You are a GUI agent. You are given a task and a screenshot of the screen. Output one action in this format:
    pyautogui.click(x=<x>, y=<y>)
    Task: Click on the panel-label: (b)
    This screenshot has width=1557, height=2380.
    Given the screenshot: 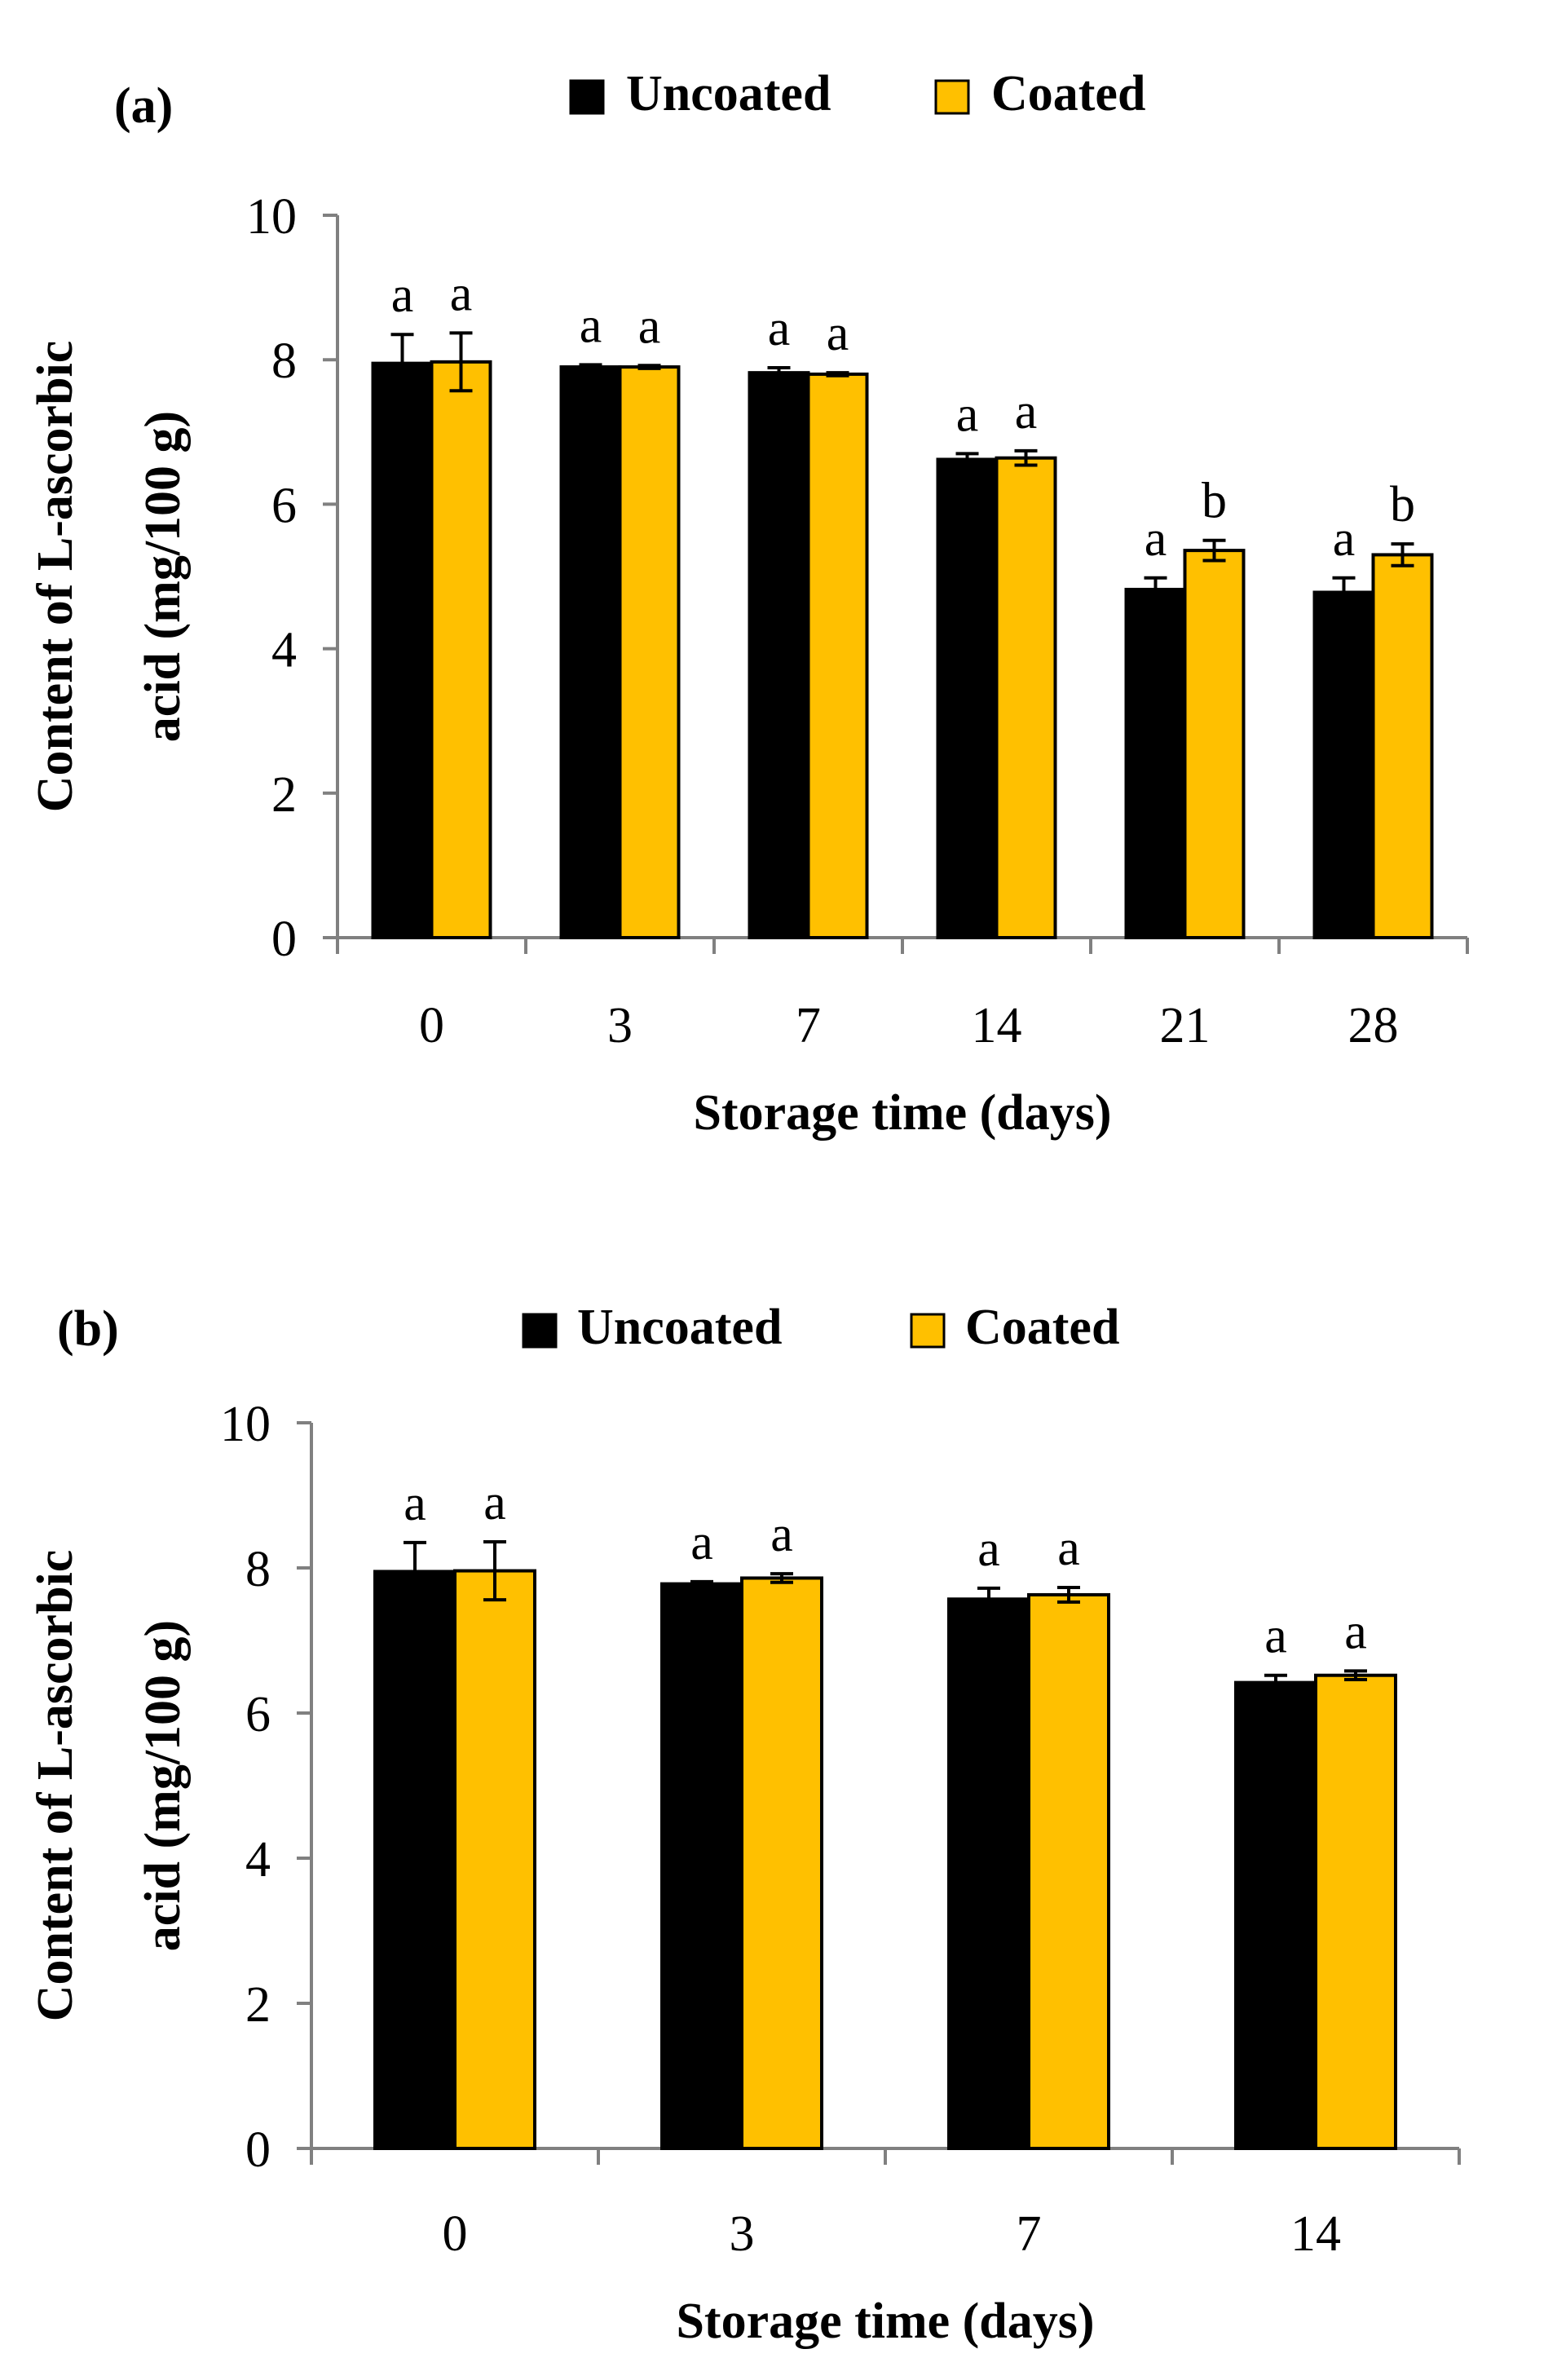 What is the action you would take?
    pyautogui.click(x=88, y=1329)
    